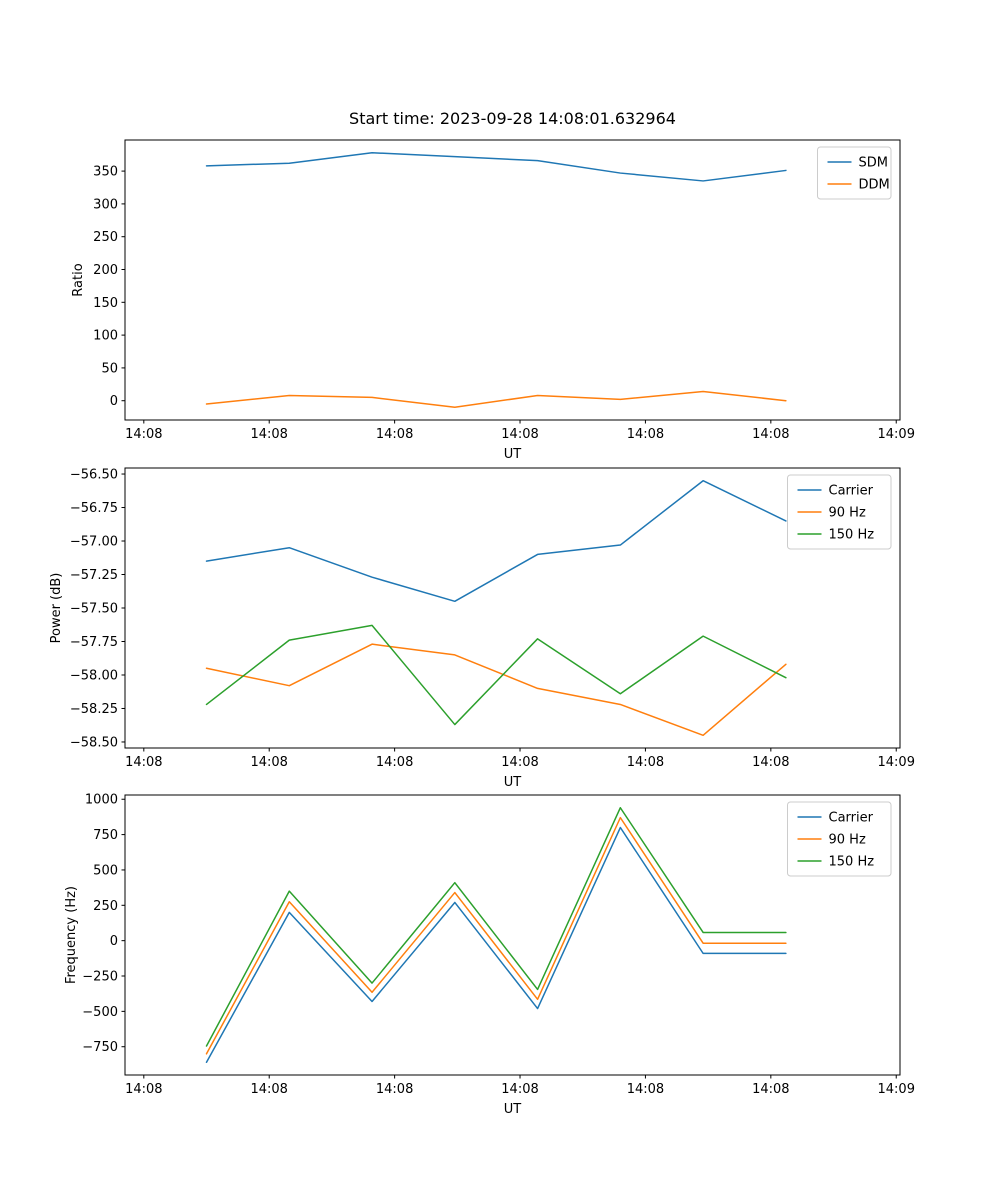 The image size is (1000, 1204). Describe the element at coordinates (94, 742) in the screenshot. I see `y-tick-label: −58.50` at that location.